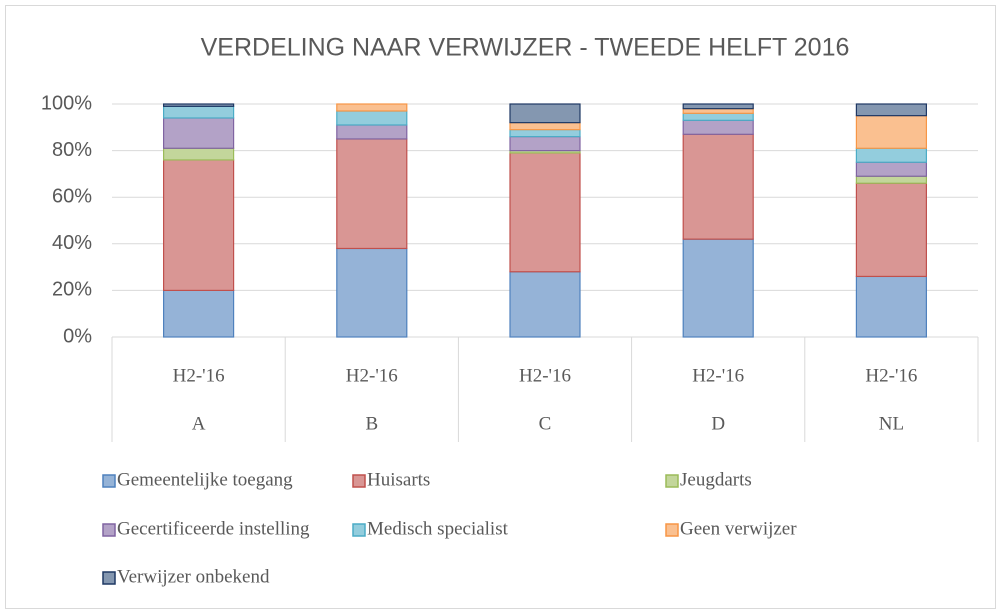  What do you see at coordinates (66, 103) in the screenshot?
I see `y-tick-label: 100%` at bounding box center [66, 103].